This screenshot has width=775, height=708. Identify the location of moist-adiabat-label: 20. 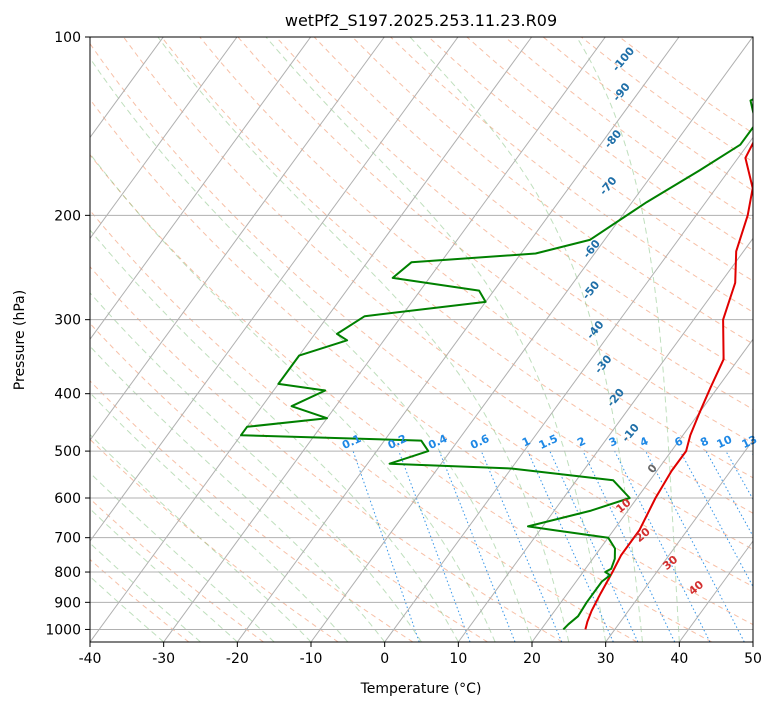
(643, 535).